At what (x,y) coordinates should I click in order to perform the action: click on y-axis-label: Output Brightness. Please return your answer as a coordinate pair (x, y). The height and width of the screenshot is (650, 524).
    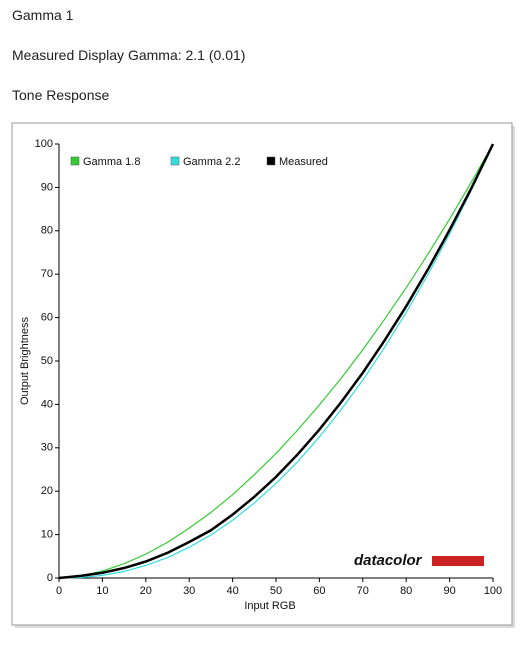
    Looking at the image, I should click on (25, 360).